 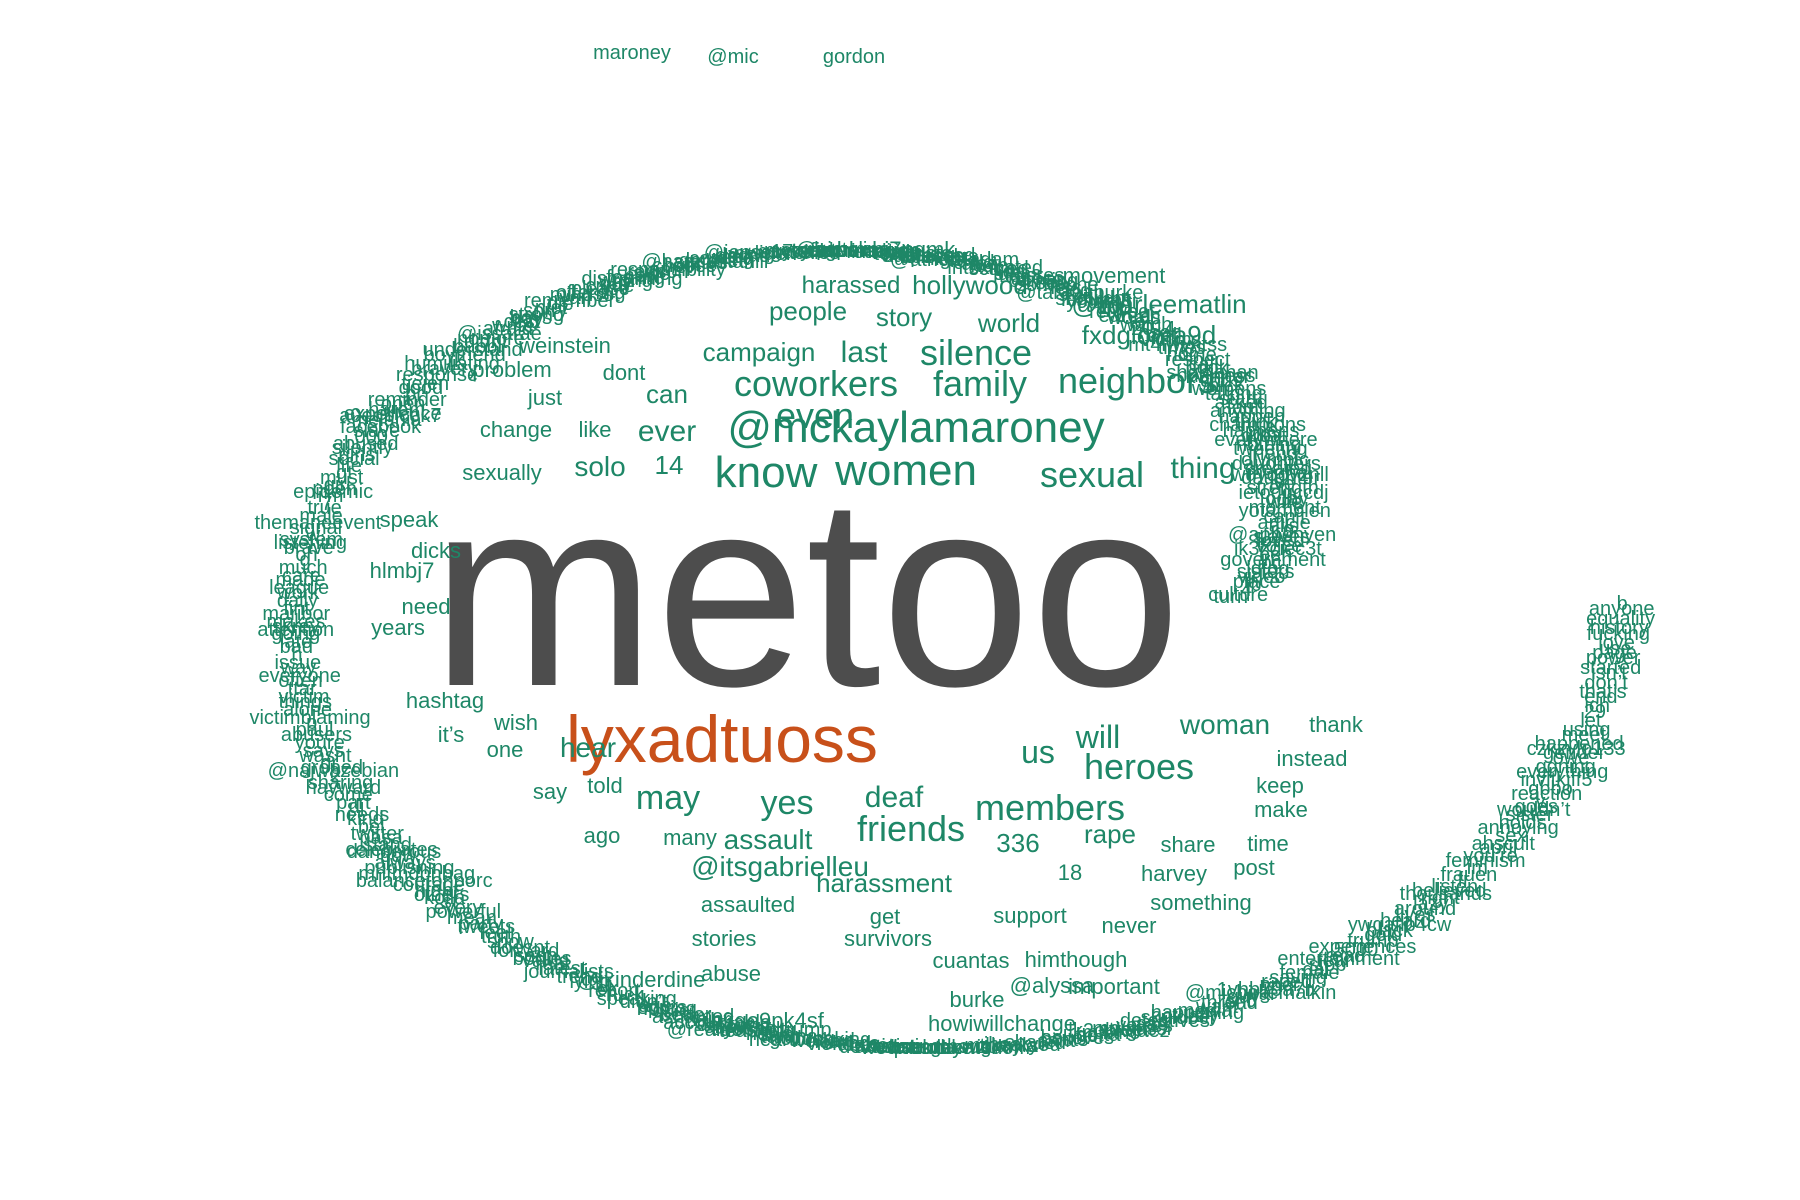 I want to click on cloud-word: harvey, so click(x=1174, y=873).